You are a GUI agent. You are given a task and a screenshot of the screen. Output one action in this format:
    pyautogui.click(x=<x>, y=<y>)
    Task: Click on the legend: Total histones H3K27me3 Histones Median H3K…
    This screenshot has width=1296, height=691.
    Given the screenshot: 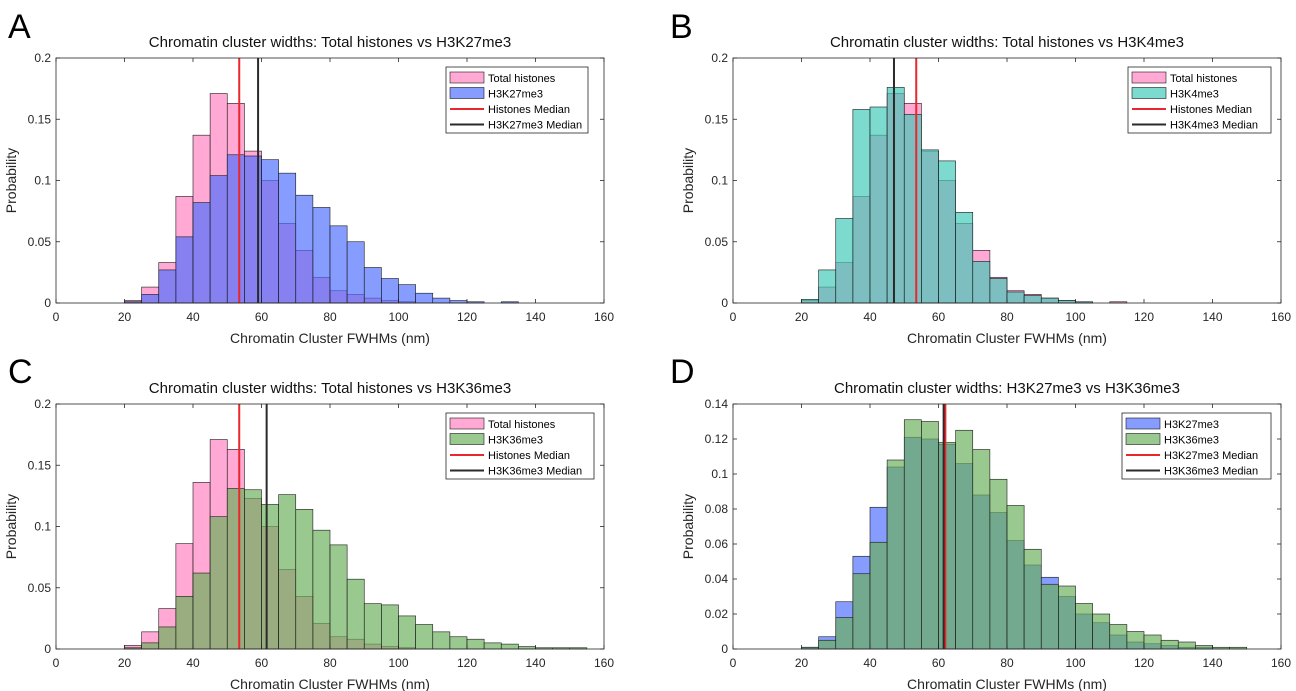 What is the action you would take?
    pyautogui.click(x=517, y=100)
    